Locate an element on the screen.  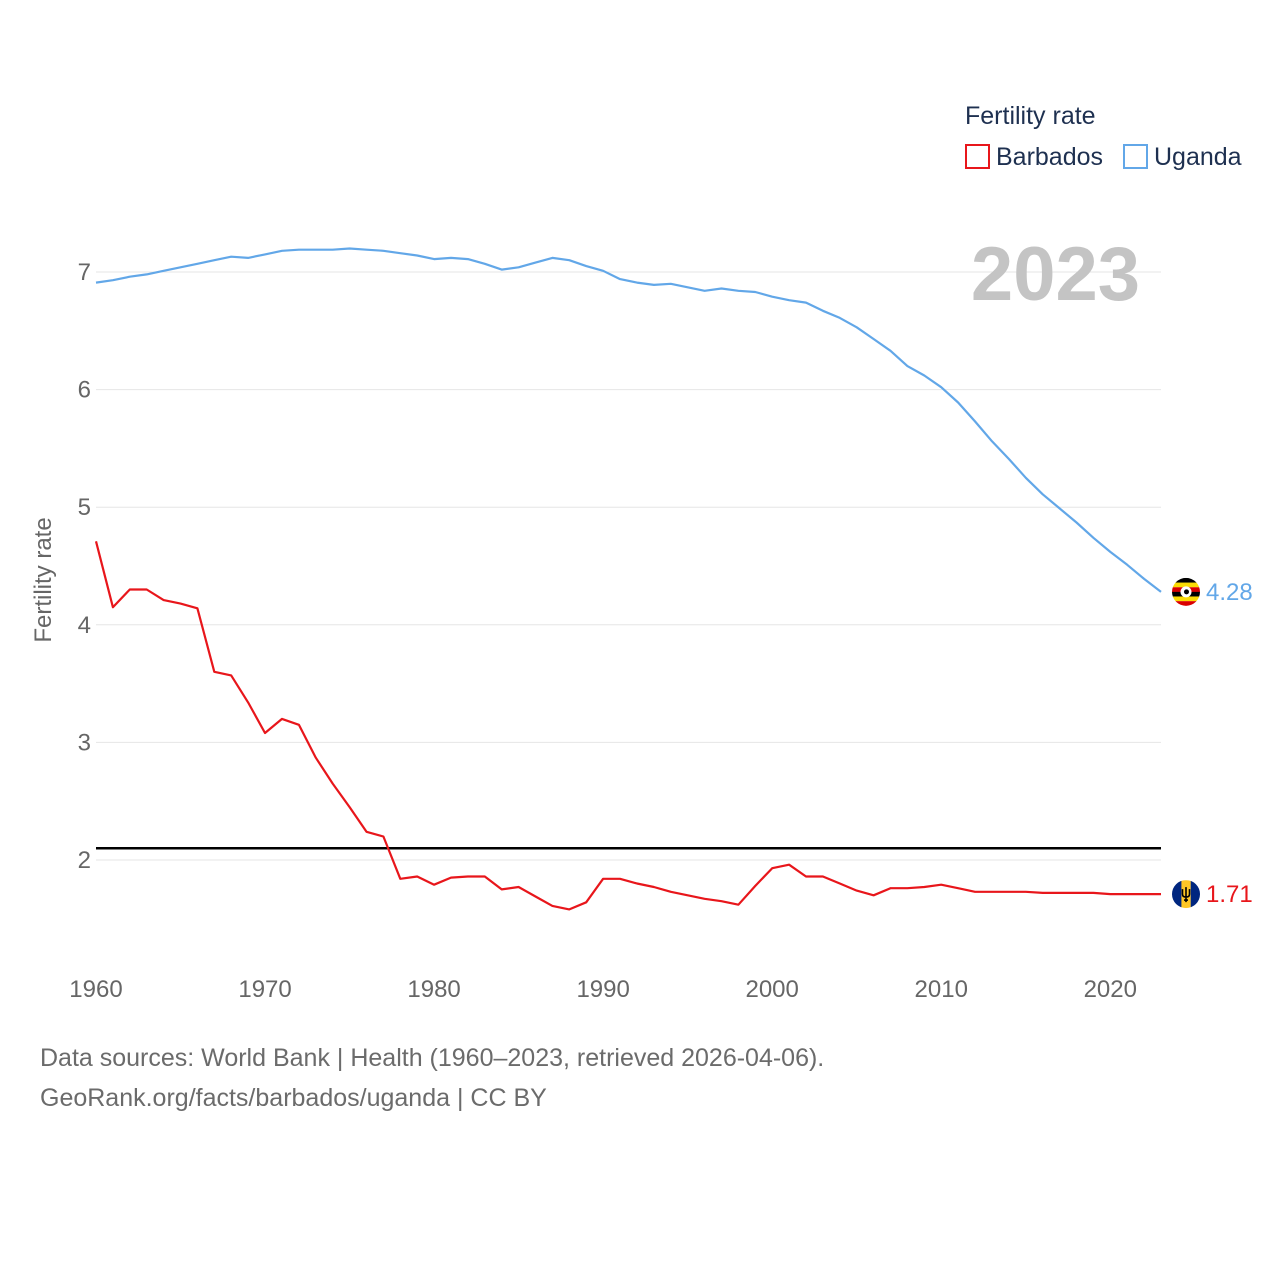
x-tick-label: 2000 is located at coordinates (771, 989).